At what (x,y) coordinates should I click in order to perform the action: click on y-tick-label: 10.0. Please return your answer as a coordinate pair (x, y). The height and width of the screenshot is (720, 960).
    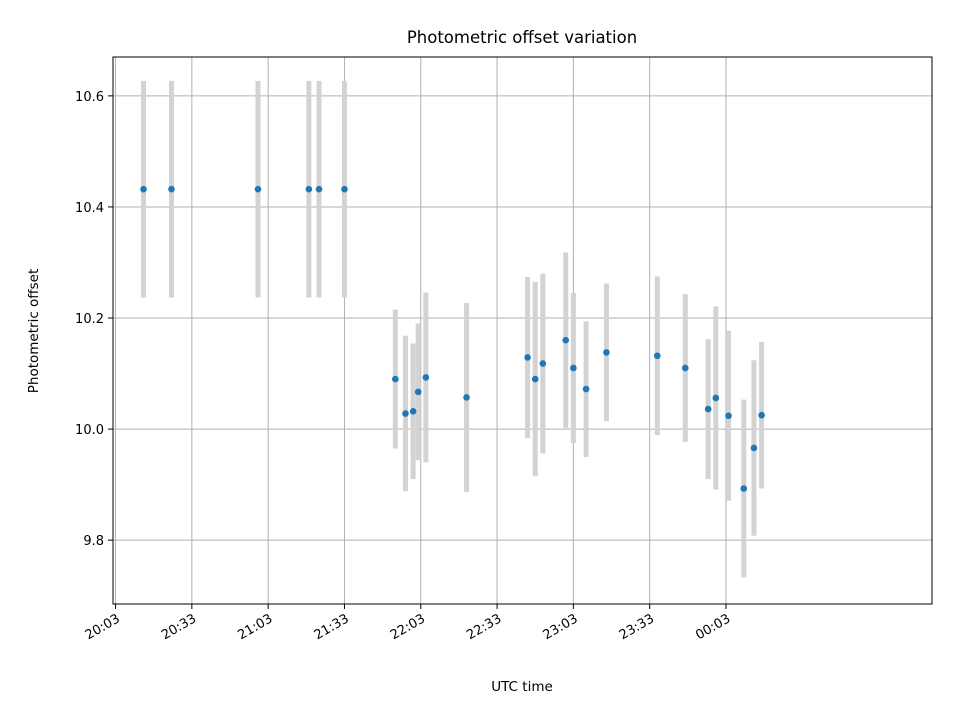
    Looking at the image, I should click on (89, 430).